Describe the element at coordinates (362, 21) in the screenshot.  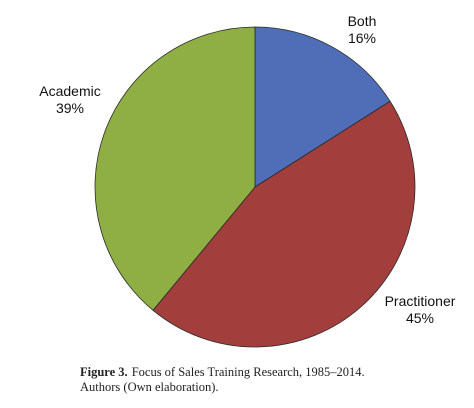
I see `slice-label-both: Both` at that location.